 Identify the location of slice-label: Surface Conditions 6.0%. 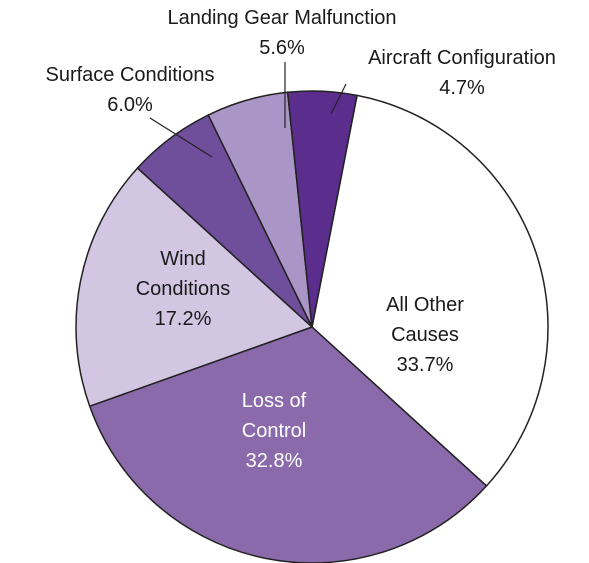
(130, 90).